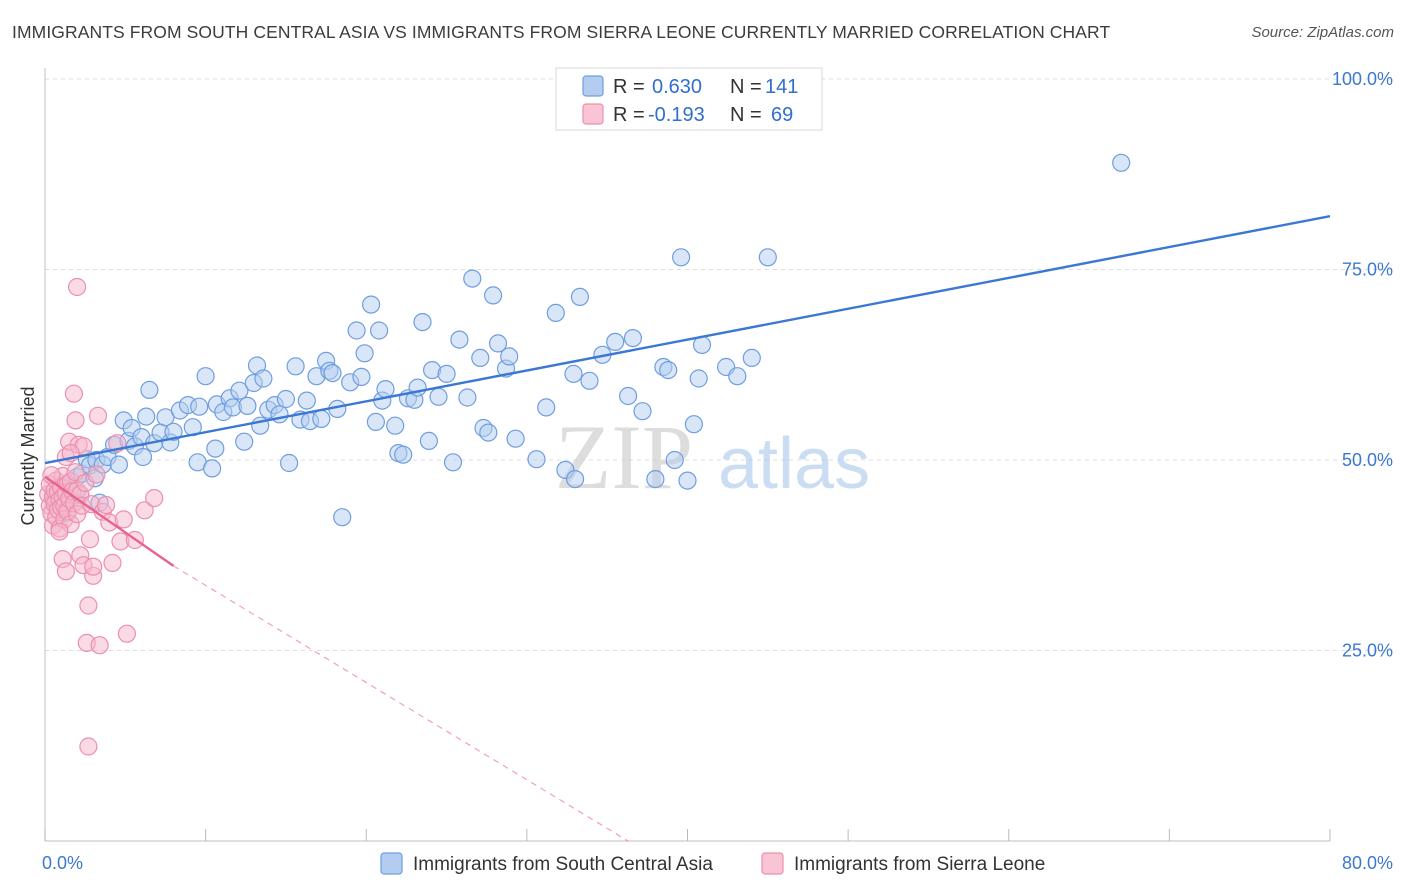  What do you see at coordinates (1367, 270) in the screenshot?
I see `y-tick-label: 75.0%` at bounding box center [1367, 270].